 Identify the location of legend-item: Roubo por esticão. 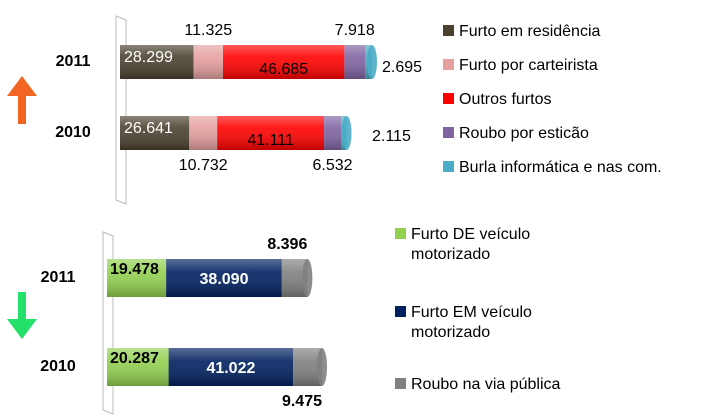
(576, 134).